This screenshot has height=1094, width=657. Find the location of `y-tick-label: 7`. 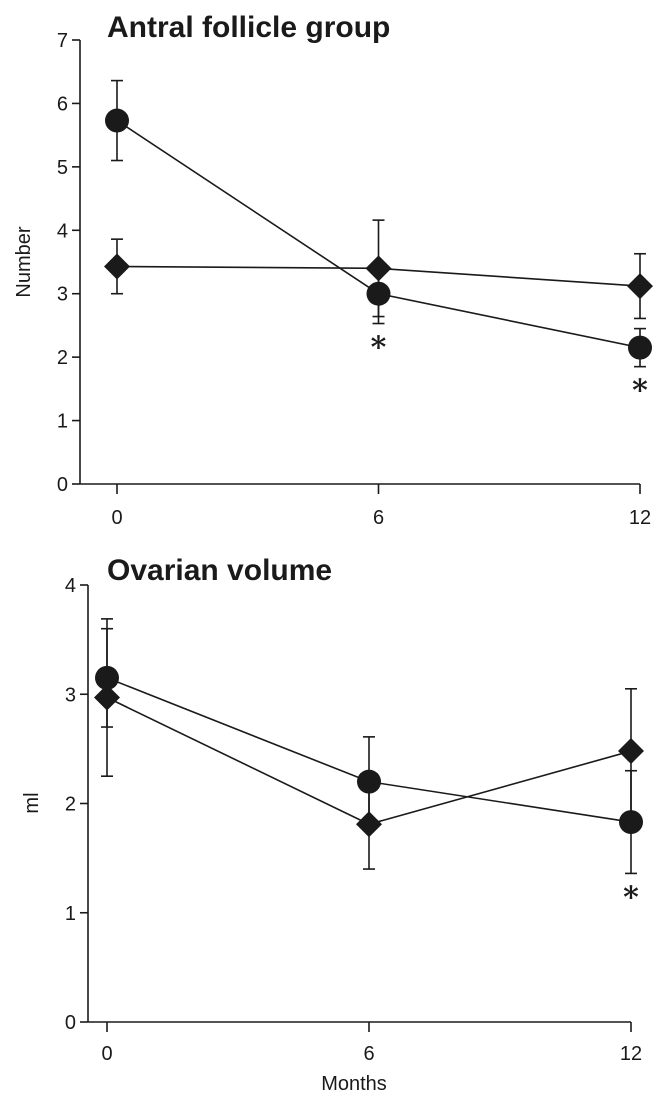

y-tick-label: 7 is located at coordinates (62, 41).